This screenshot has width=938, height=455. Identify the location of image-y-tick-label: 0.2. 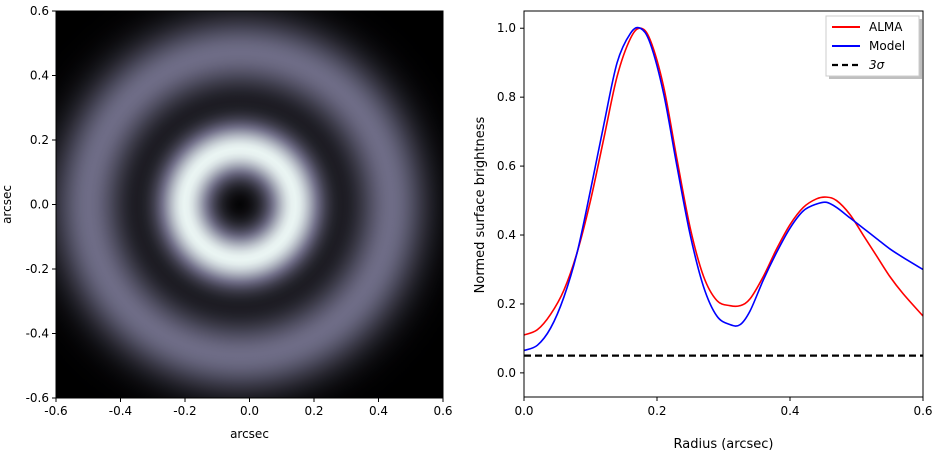
(39, 140).